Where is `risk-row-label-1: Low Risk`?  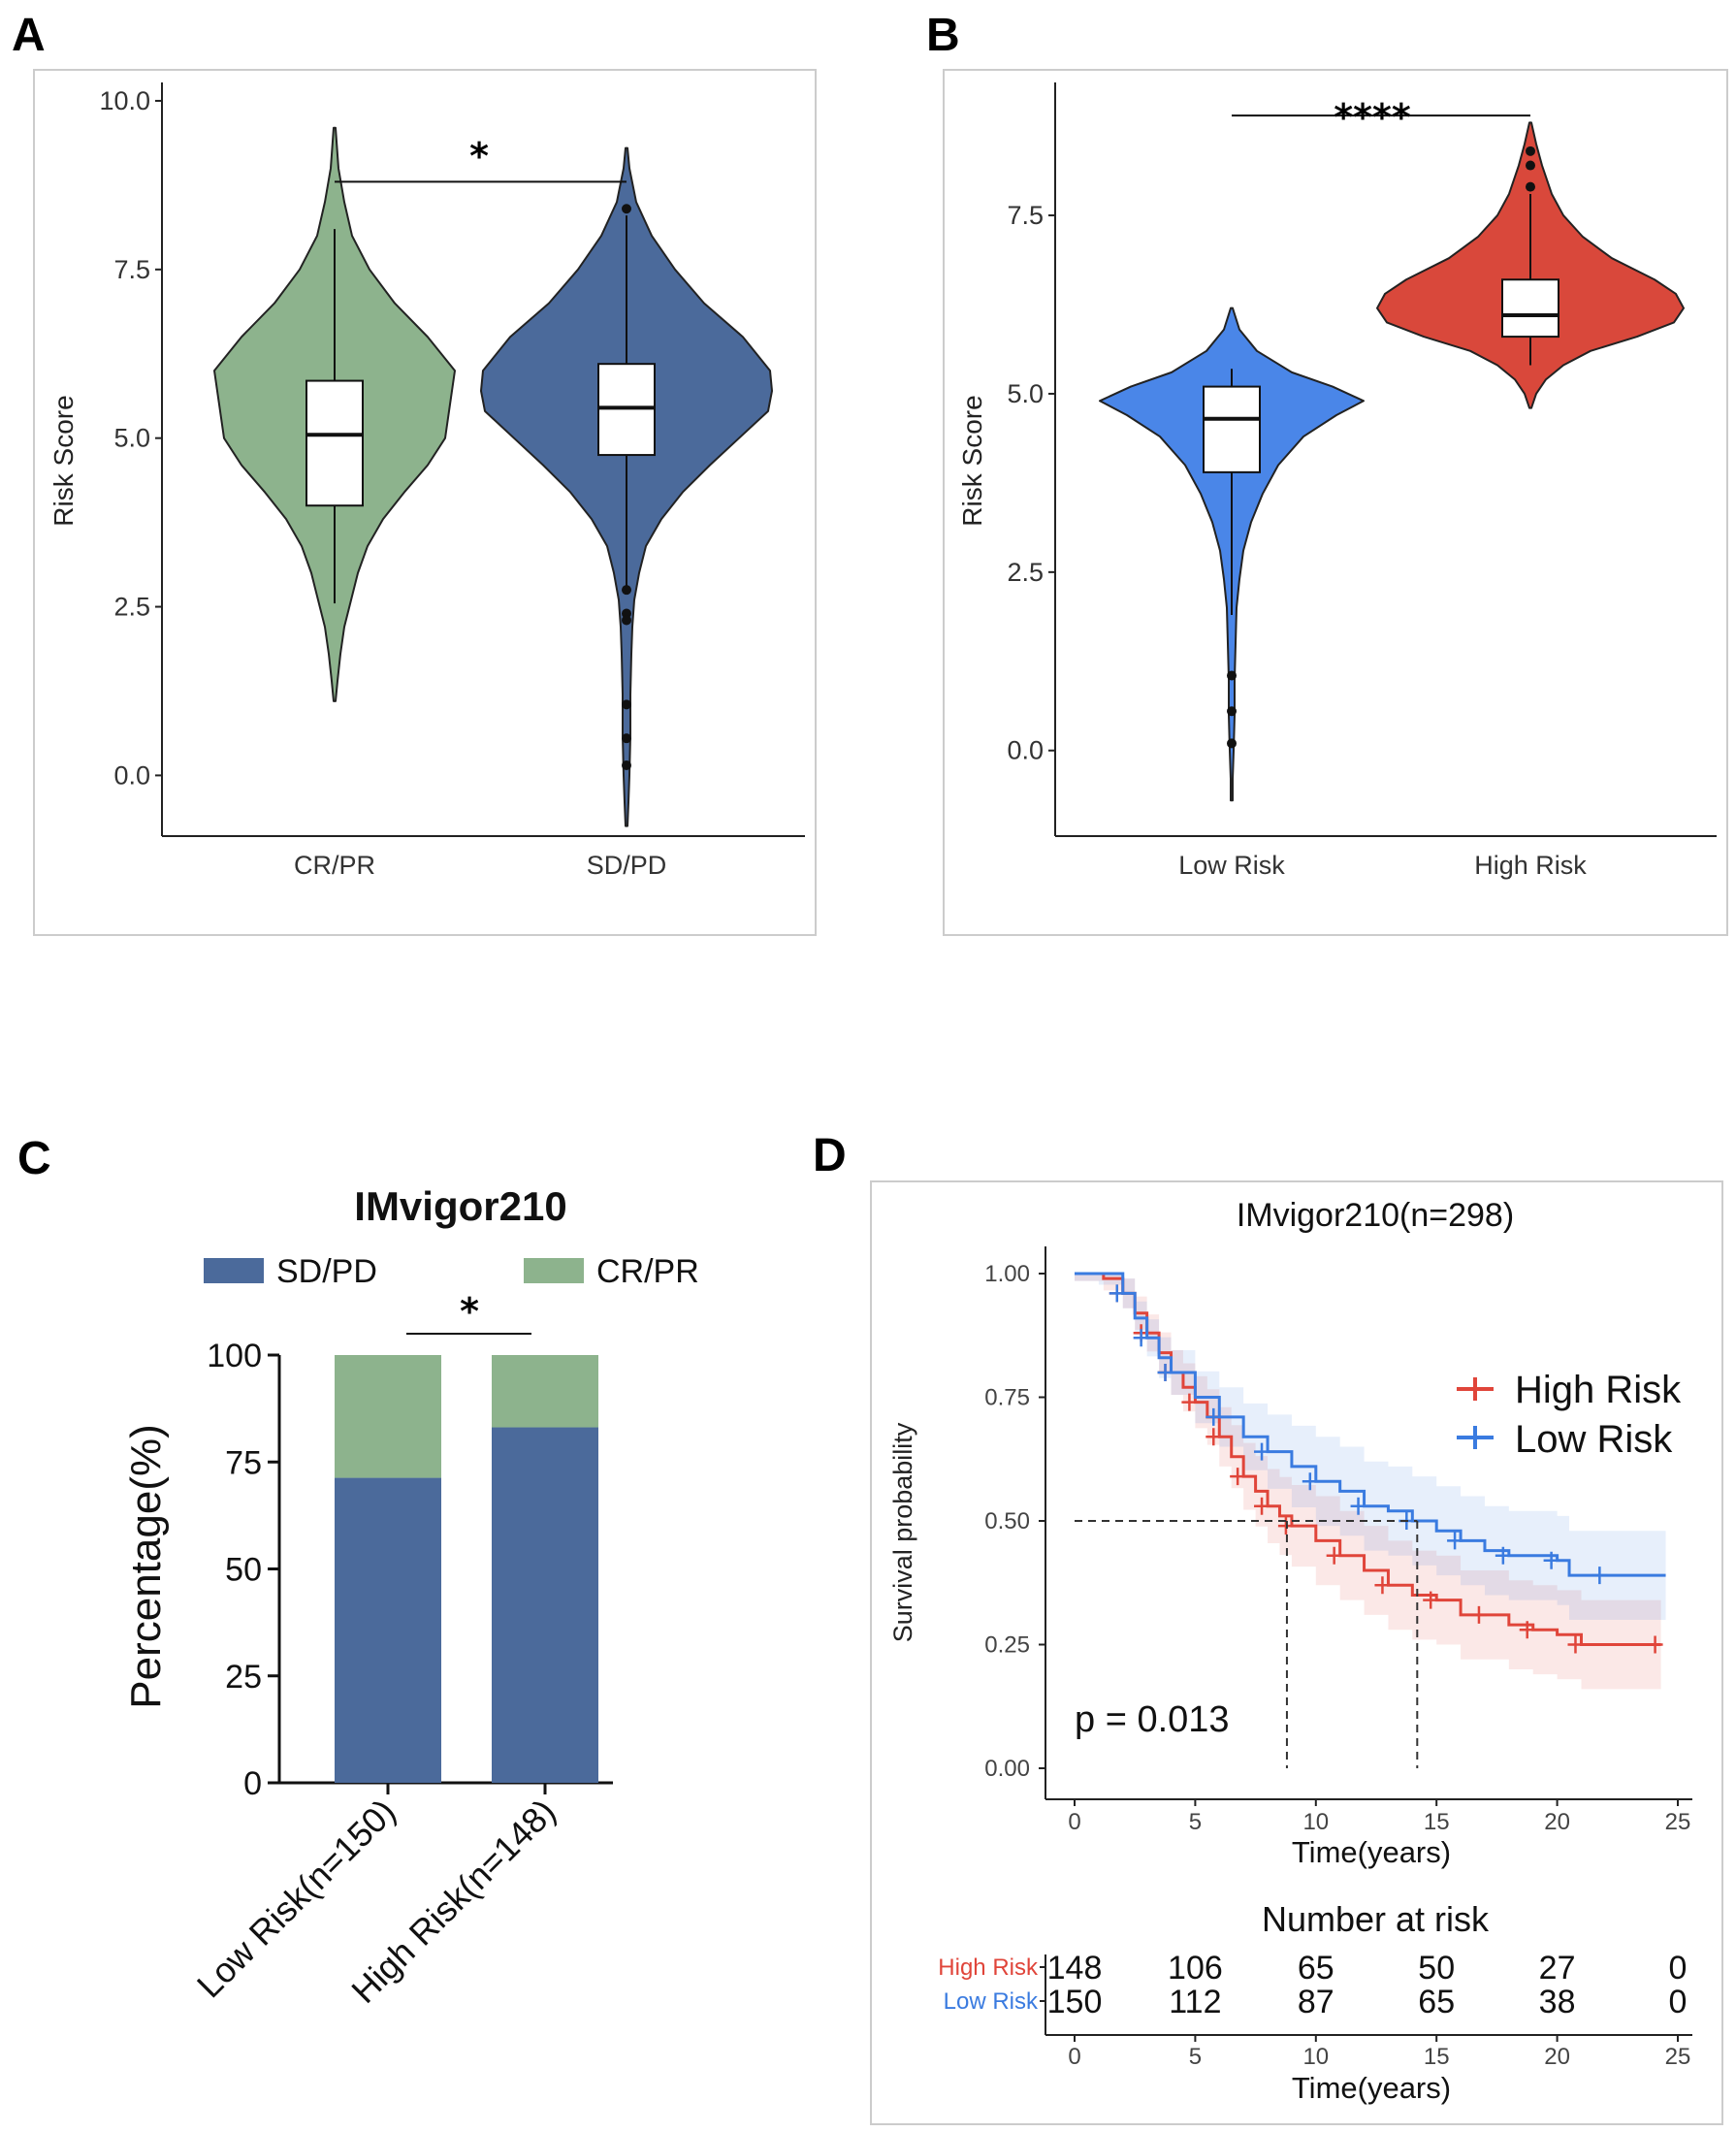 risk-row-label-1: Low Risk is located at coordinates (991, 2002).